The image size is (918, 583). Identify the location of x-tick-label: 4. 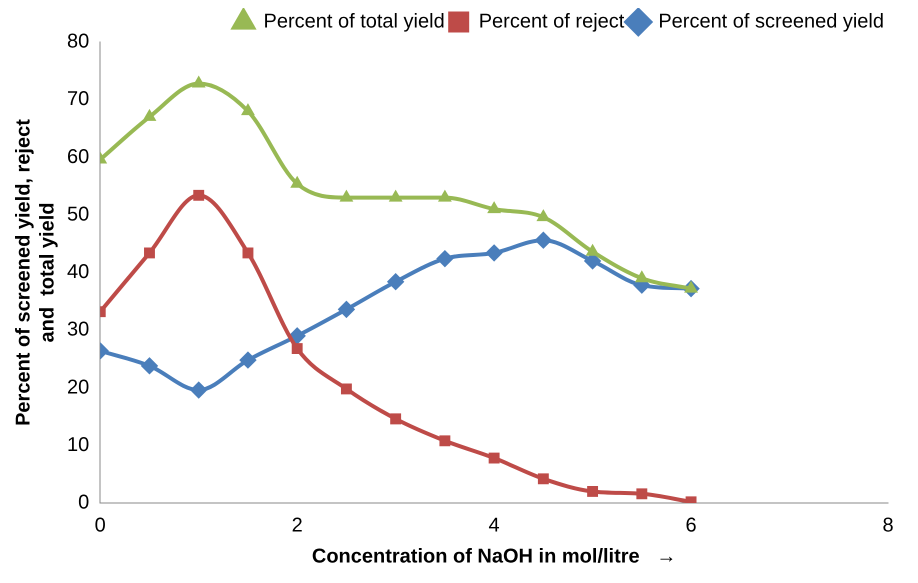
(494, 525).